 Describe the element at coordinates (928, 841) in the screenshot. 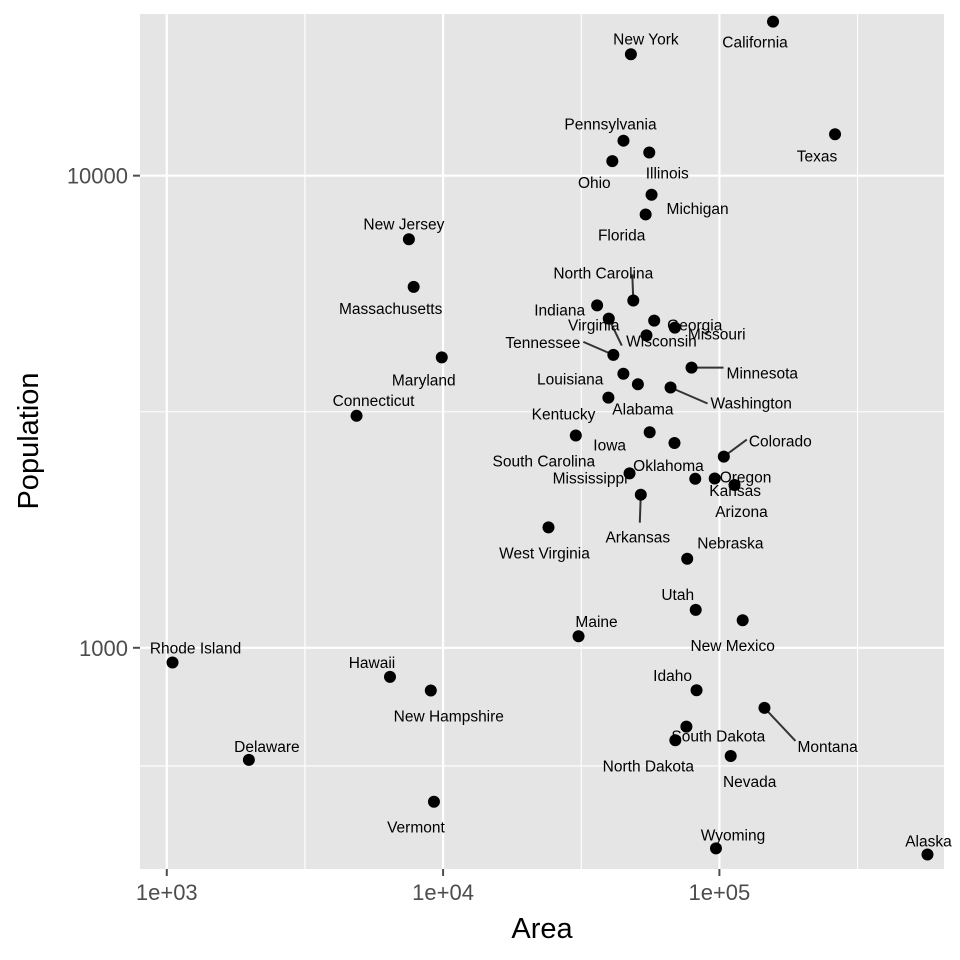

I see `point-label-alaska: Alaska` at that location.